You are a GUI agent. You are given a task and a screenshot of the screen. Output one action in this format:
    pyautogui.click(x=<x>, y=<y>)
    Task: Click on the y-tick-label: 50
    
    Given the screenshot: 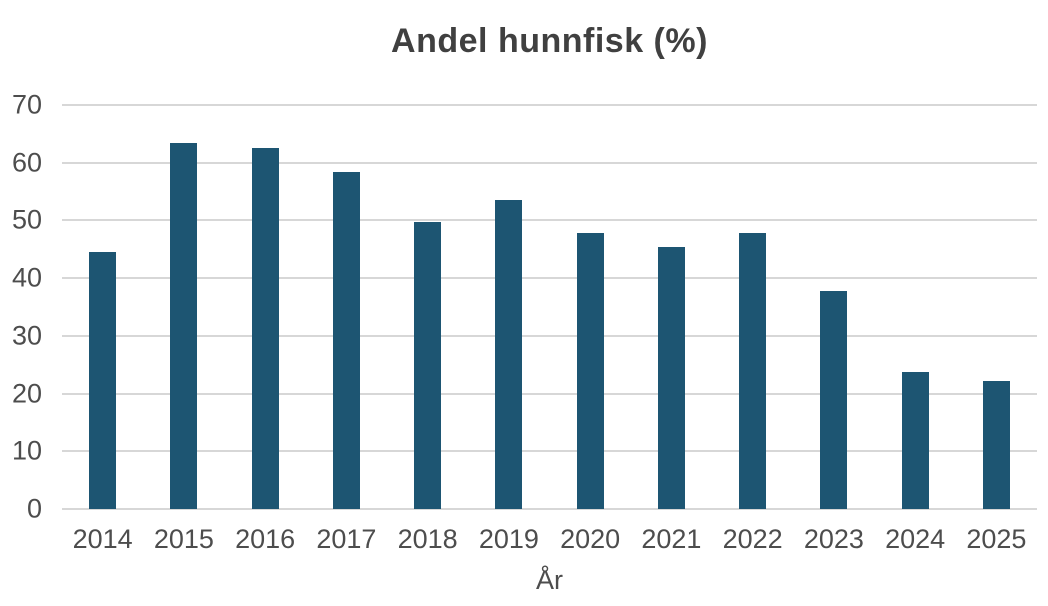 What is the action you would take?
    pyautogui.click(x=26, y=219)
    